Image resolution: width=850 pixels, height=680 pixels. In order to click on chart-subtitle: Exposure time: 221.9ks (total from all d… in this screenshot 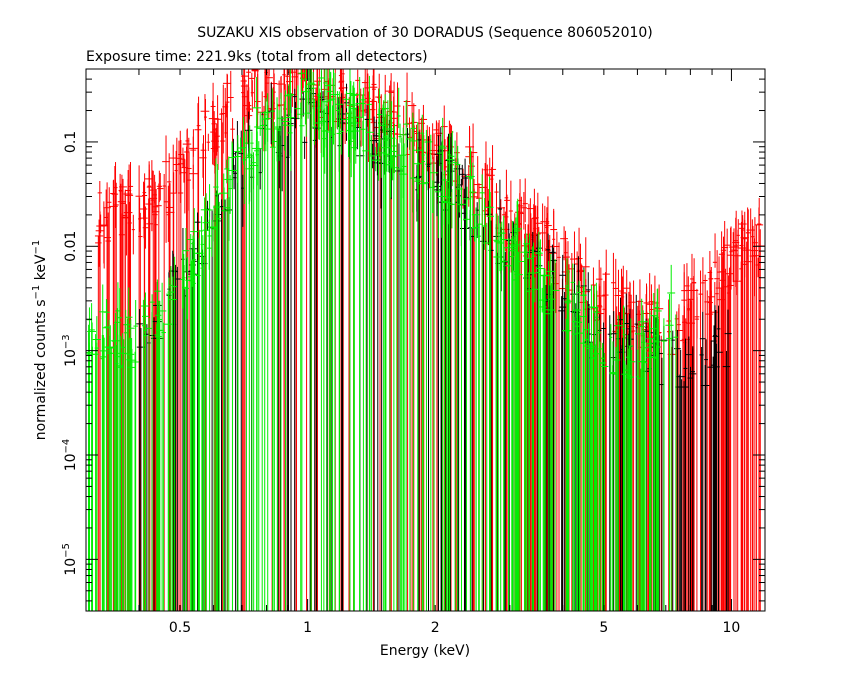, I will do `click(257, 57)`.